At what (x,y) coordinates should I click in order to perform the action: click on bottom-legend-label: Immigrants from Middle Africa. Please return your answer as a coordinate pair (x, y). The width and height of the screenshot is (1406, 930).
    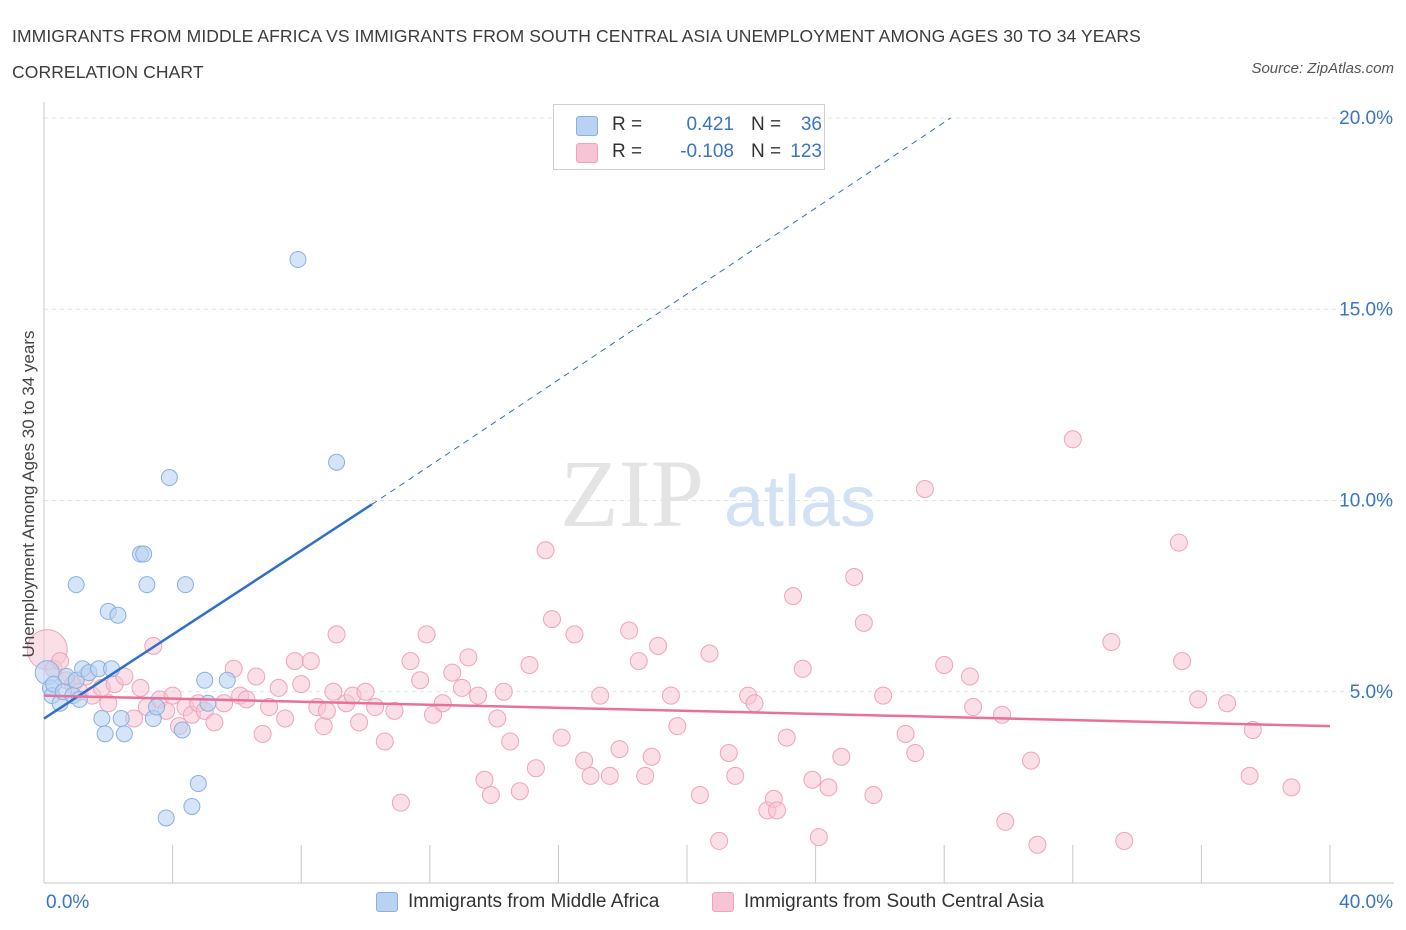
    Looking at the image, I should click on (534, 901).